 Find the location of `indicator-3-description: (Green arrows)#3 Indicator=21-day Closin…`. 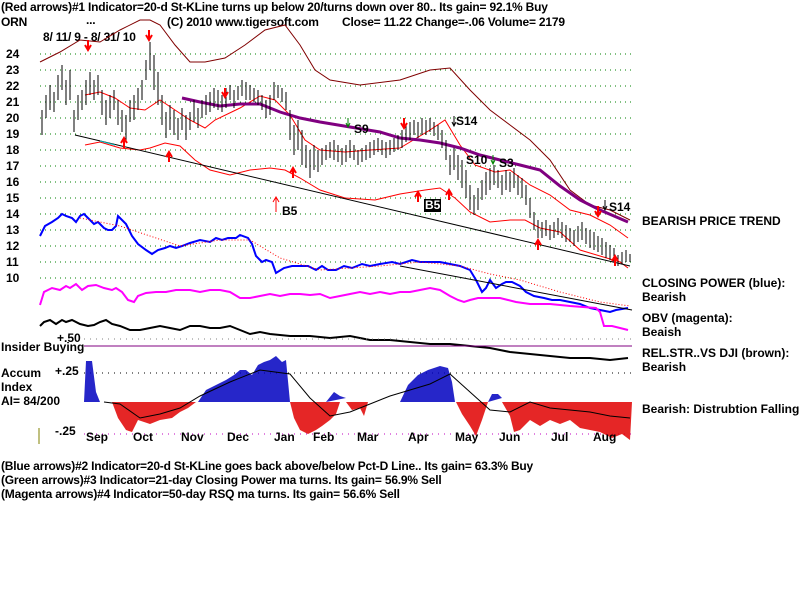

indicator-3-description: (Green arrows)#3 Indicator=21-day Closin… is located at coordinates (221, 480).